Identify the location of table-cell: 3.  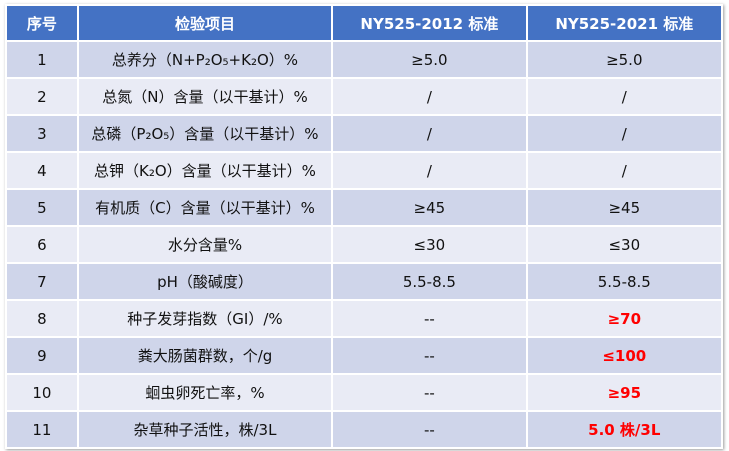
(42, 133).